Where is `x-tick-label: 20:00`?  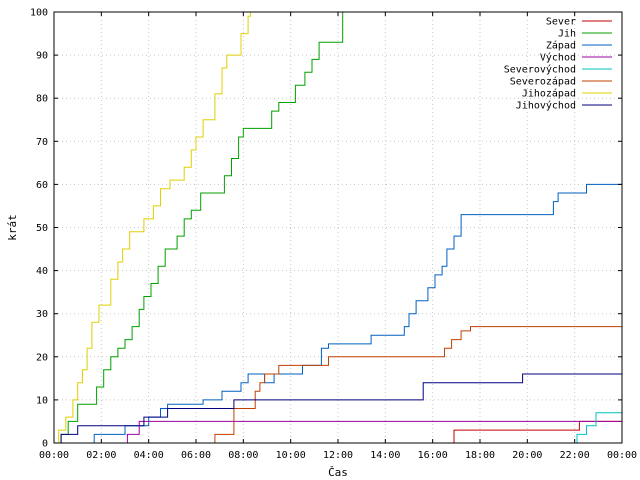 x-tick-label: 20:00 is located at coordinates (527, 455).